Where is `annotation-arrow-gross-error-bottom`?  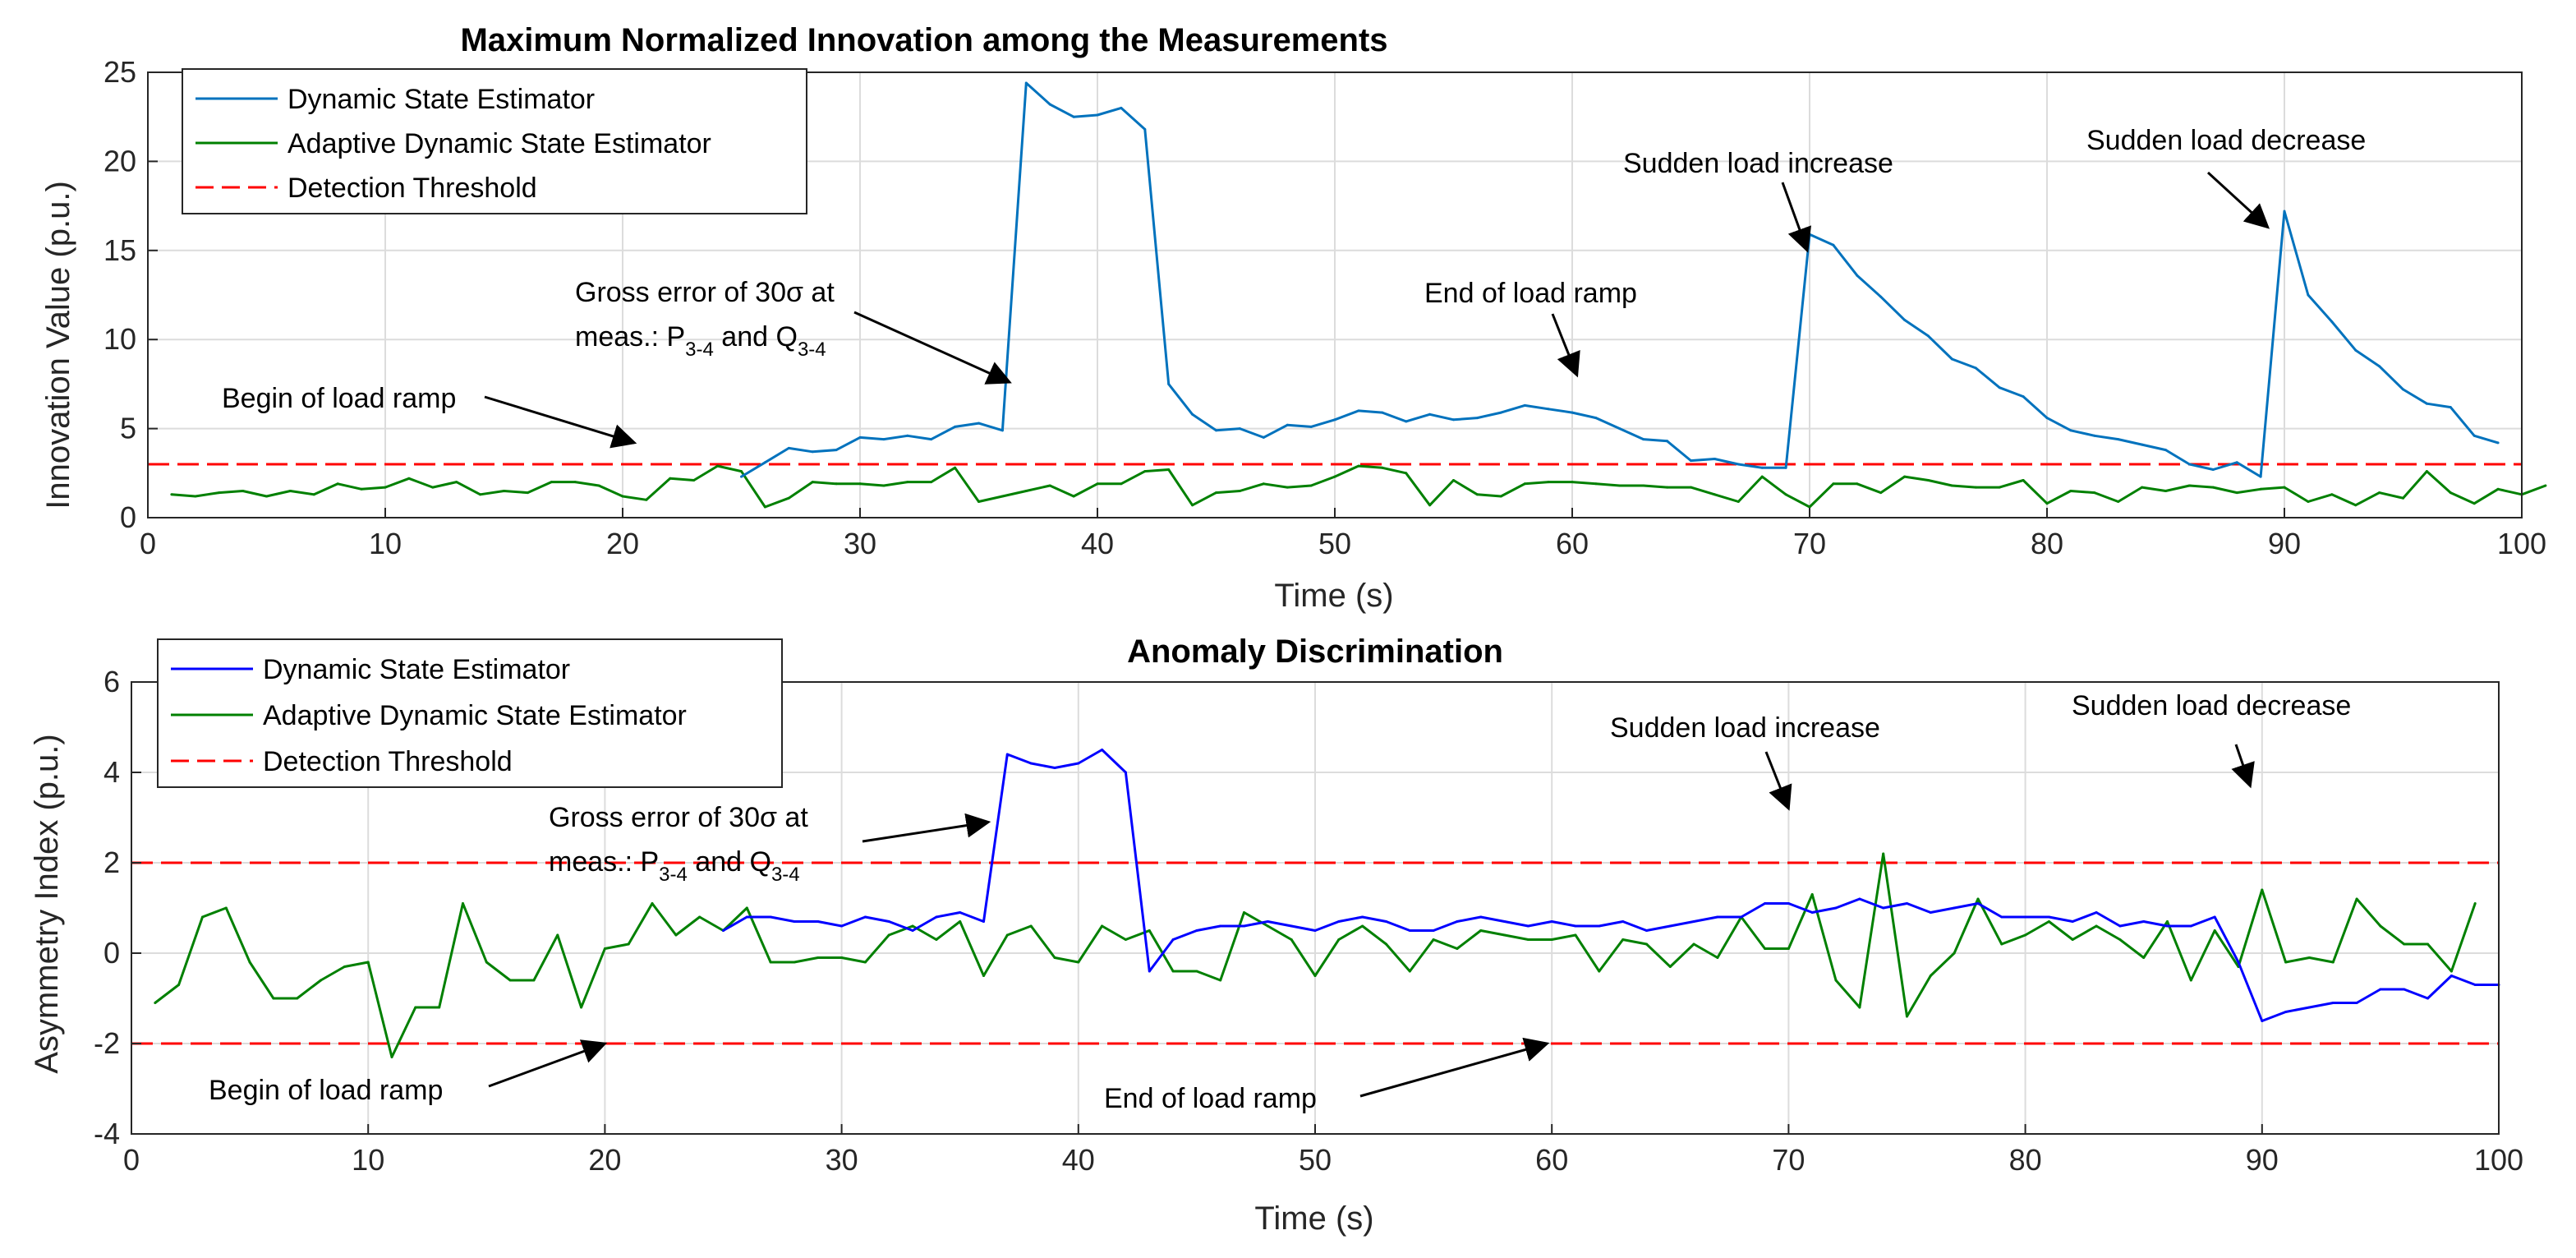
annotation-arrow-gross-error-bottom is located at coordinates (927, 828).